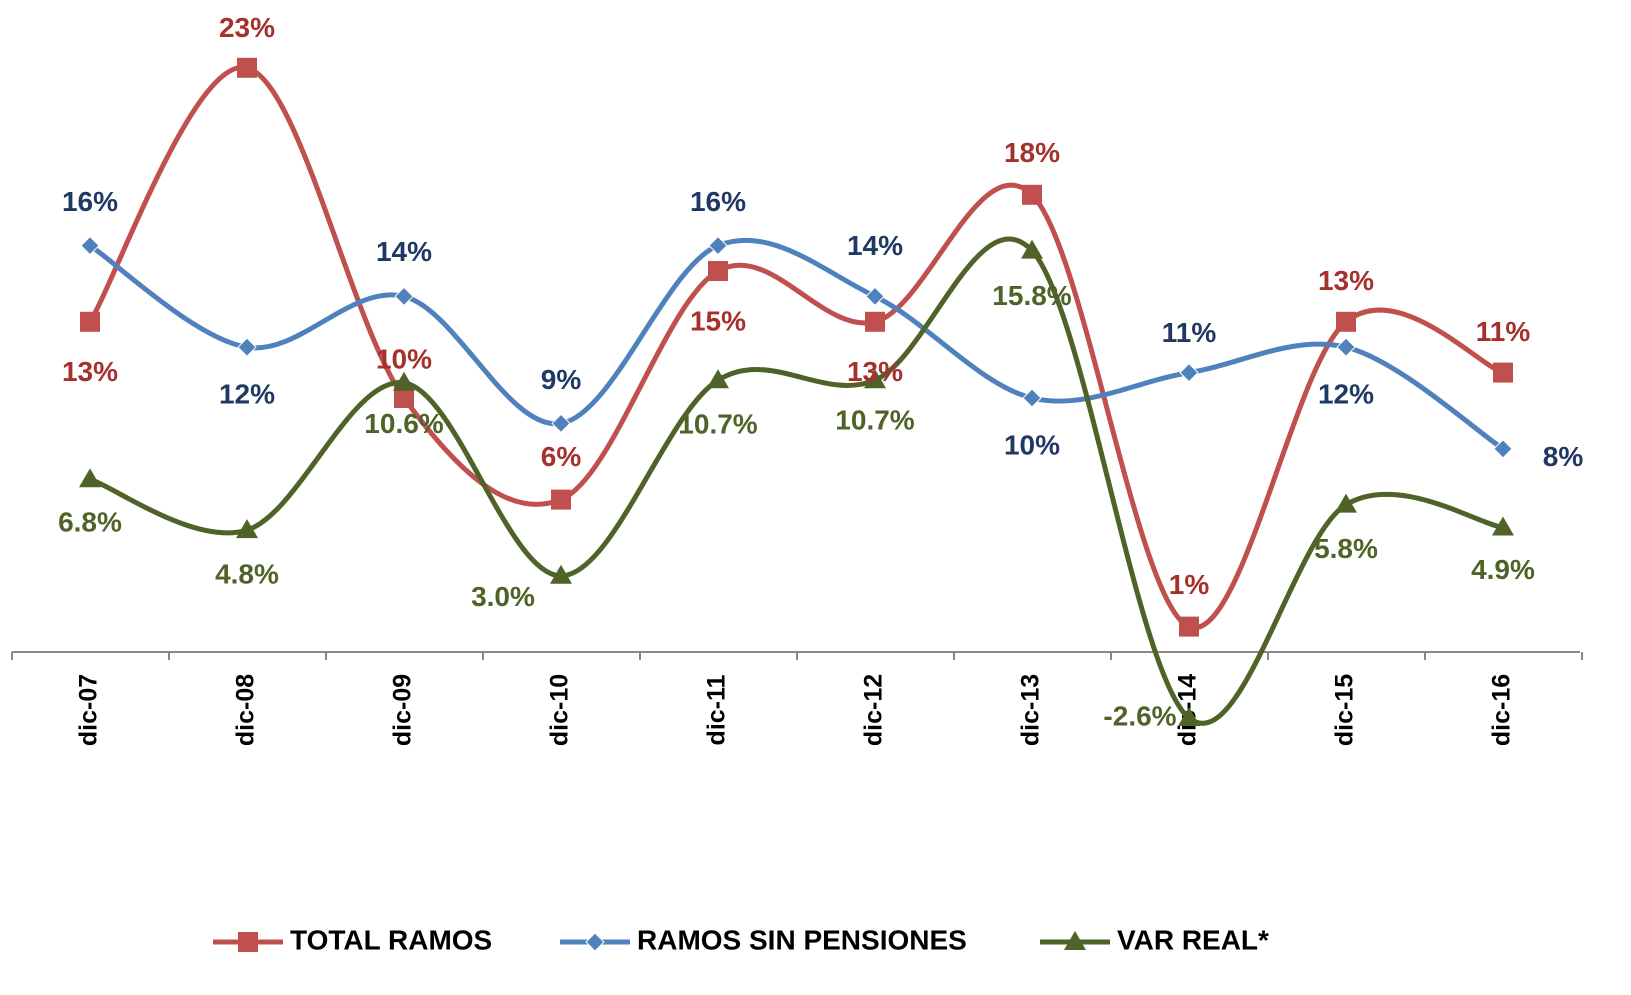 The image size is (1631, 995). I want to click on data-label: 3.0%, so click(503, 596).